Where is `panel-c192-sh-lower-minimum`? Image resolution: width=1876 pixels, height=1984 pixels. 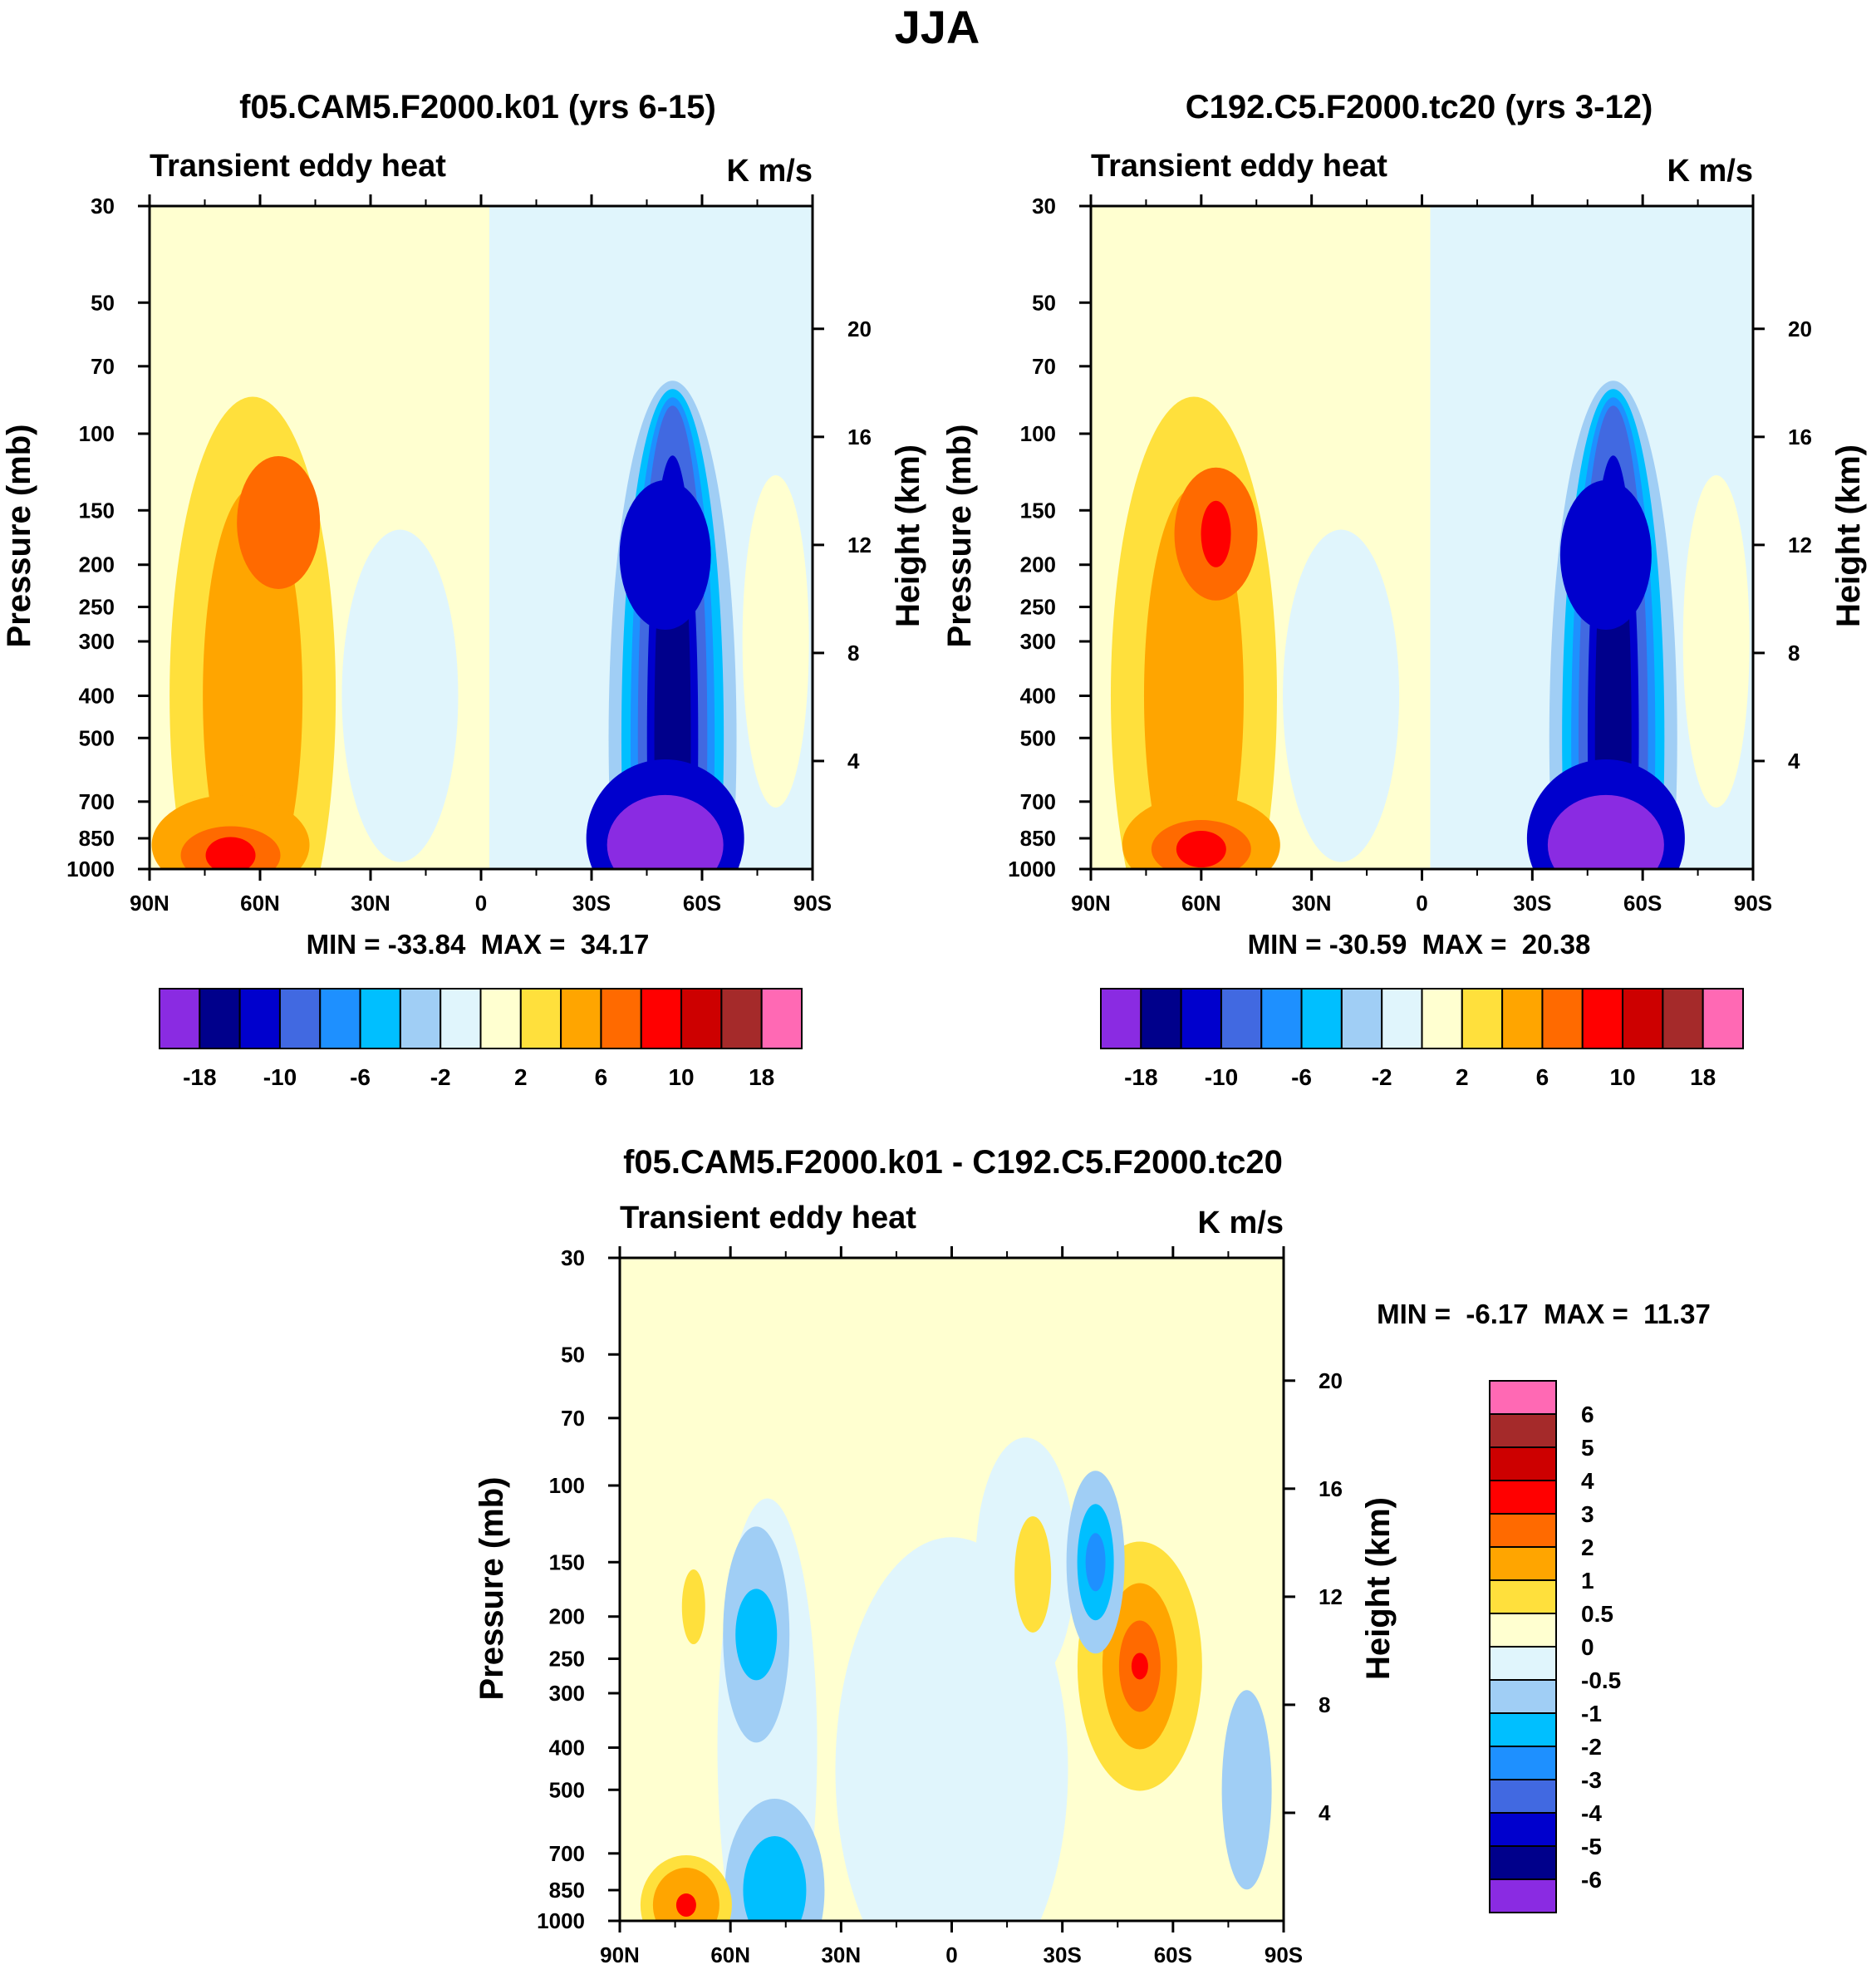
panel-c192-sh-lower-minimum is located at coordinates (1605, 831).